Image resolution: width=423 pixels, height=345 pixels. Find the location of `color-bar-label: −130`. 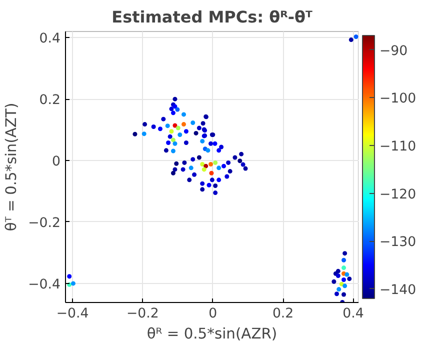

color-bar-label: −130 is located at coordinates (398, 242).